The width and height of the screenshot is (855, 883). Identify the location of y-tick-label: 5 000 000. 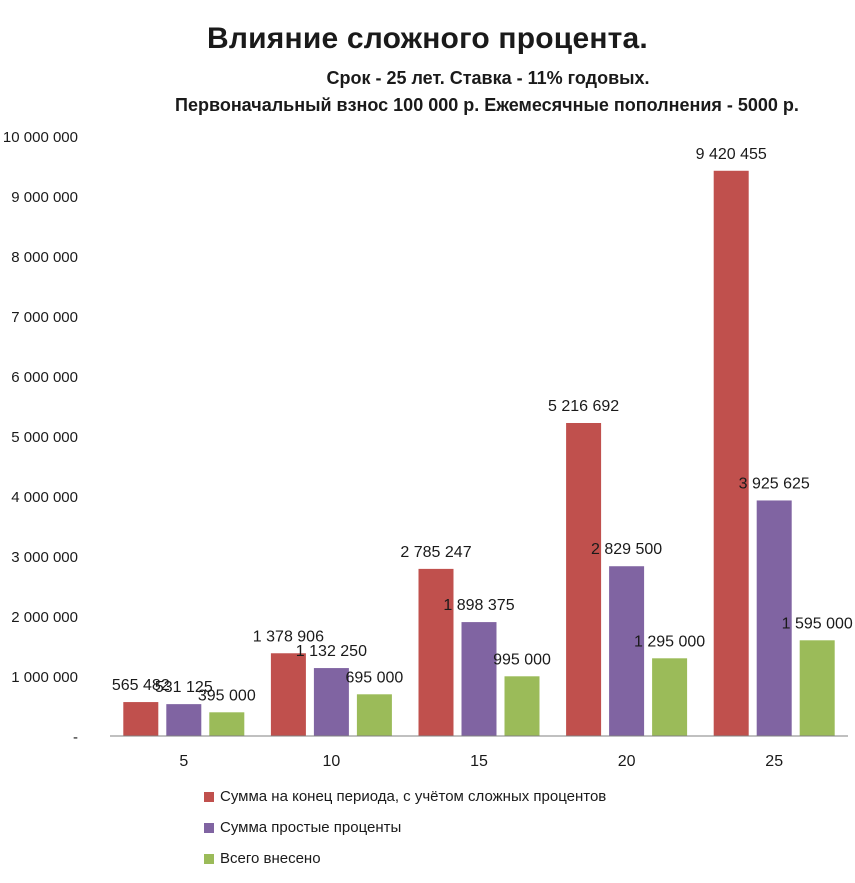
(44, 437).